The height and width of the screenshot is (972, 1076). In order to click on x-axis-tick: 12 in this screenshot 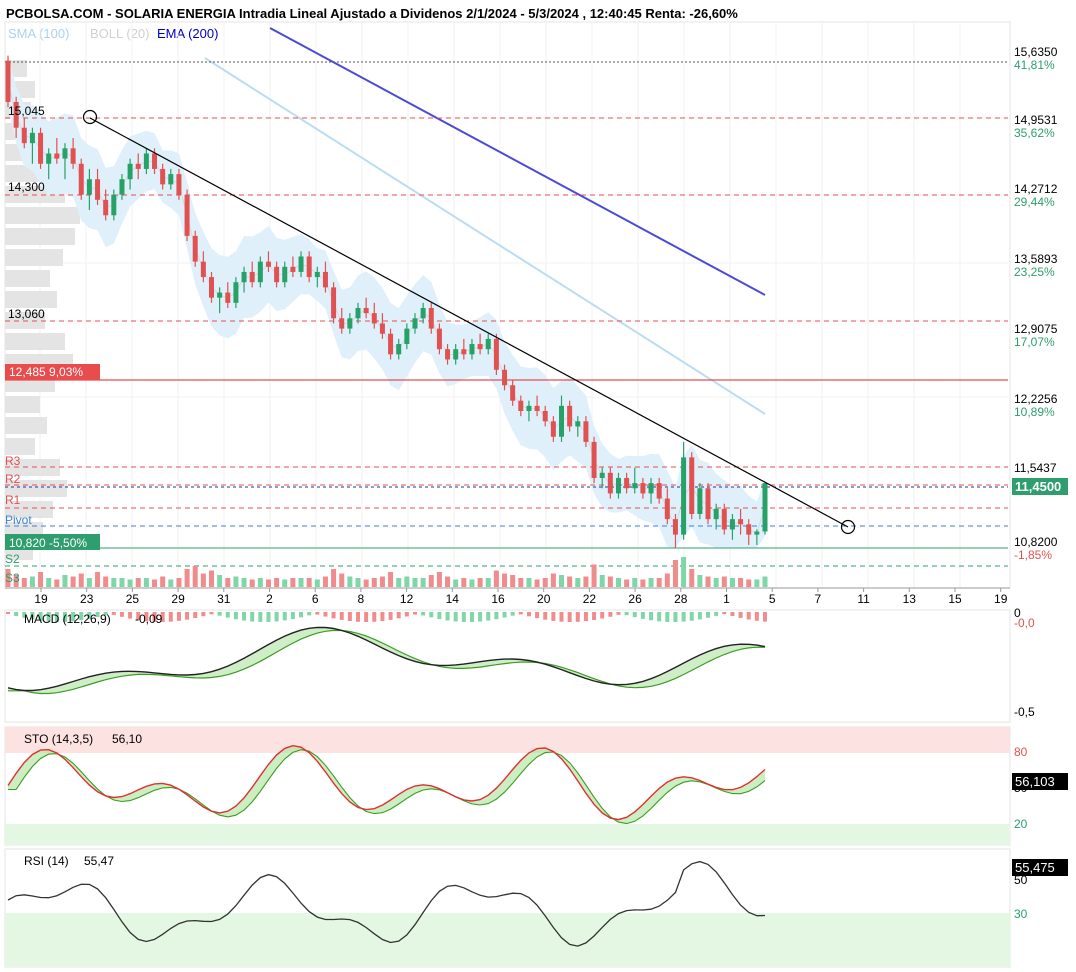, I will do `click(407, 599)`.